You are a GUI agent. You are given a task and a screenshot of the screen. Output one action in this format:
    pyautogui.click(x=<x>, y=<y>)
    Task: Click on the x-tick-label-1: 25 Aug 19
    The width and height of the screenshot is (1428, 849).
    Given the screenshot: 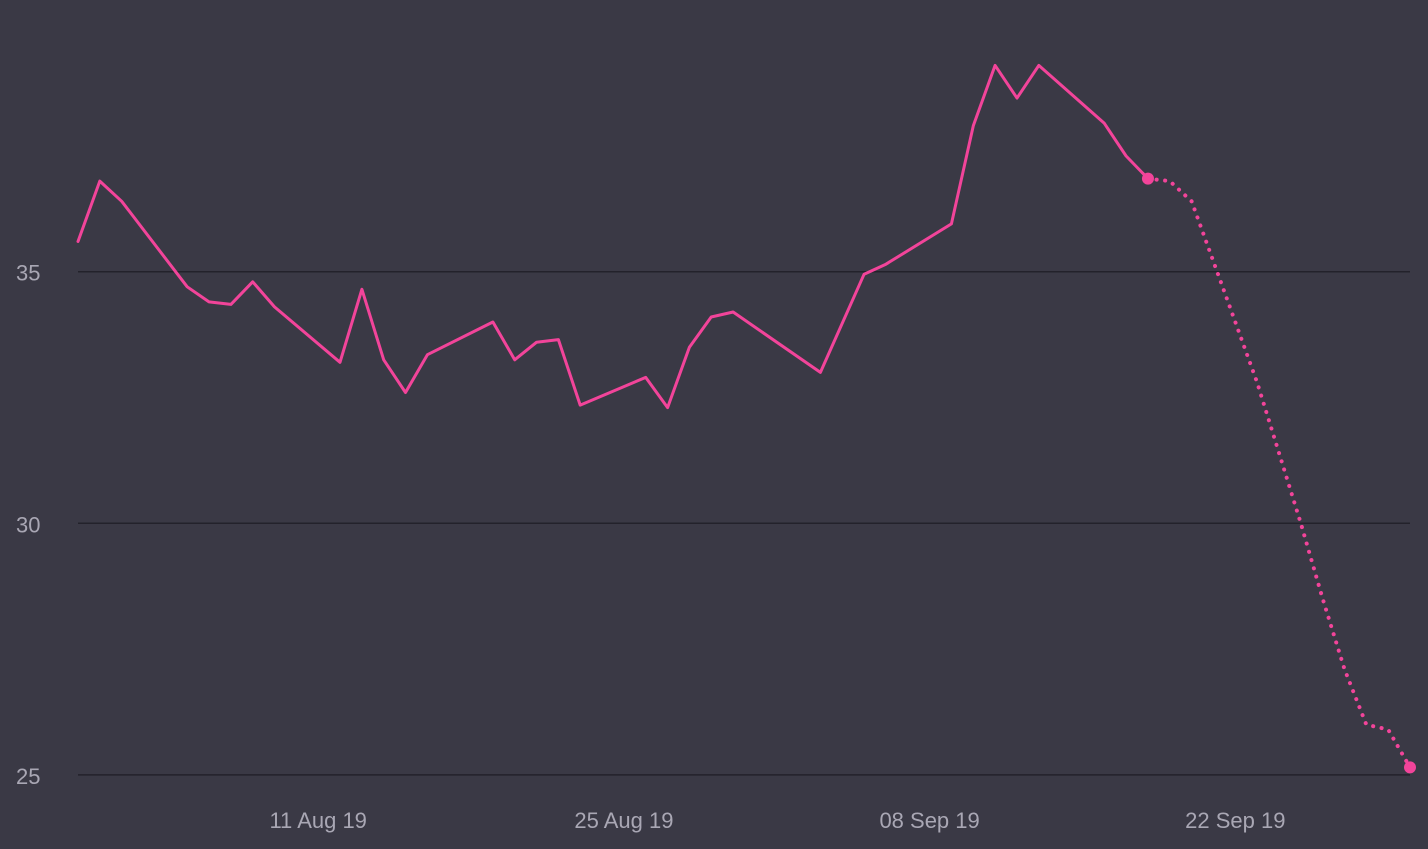 What is the action you would take?
    pyautogui.click(x=623, y=820)
    